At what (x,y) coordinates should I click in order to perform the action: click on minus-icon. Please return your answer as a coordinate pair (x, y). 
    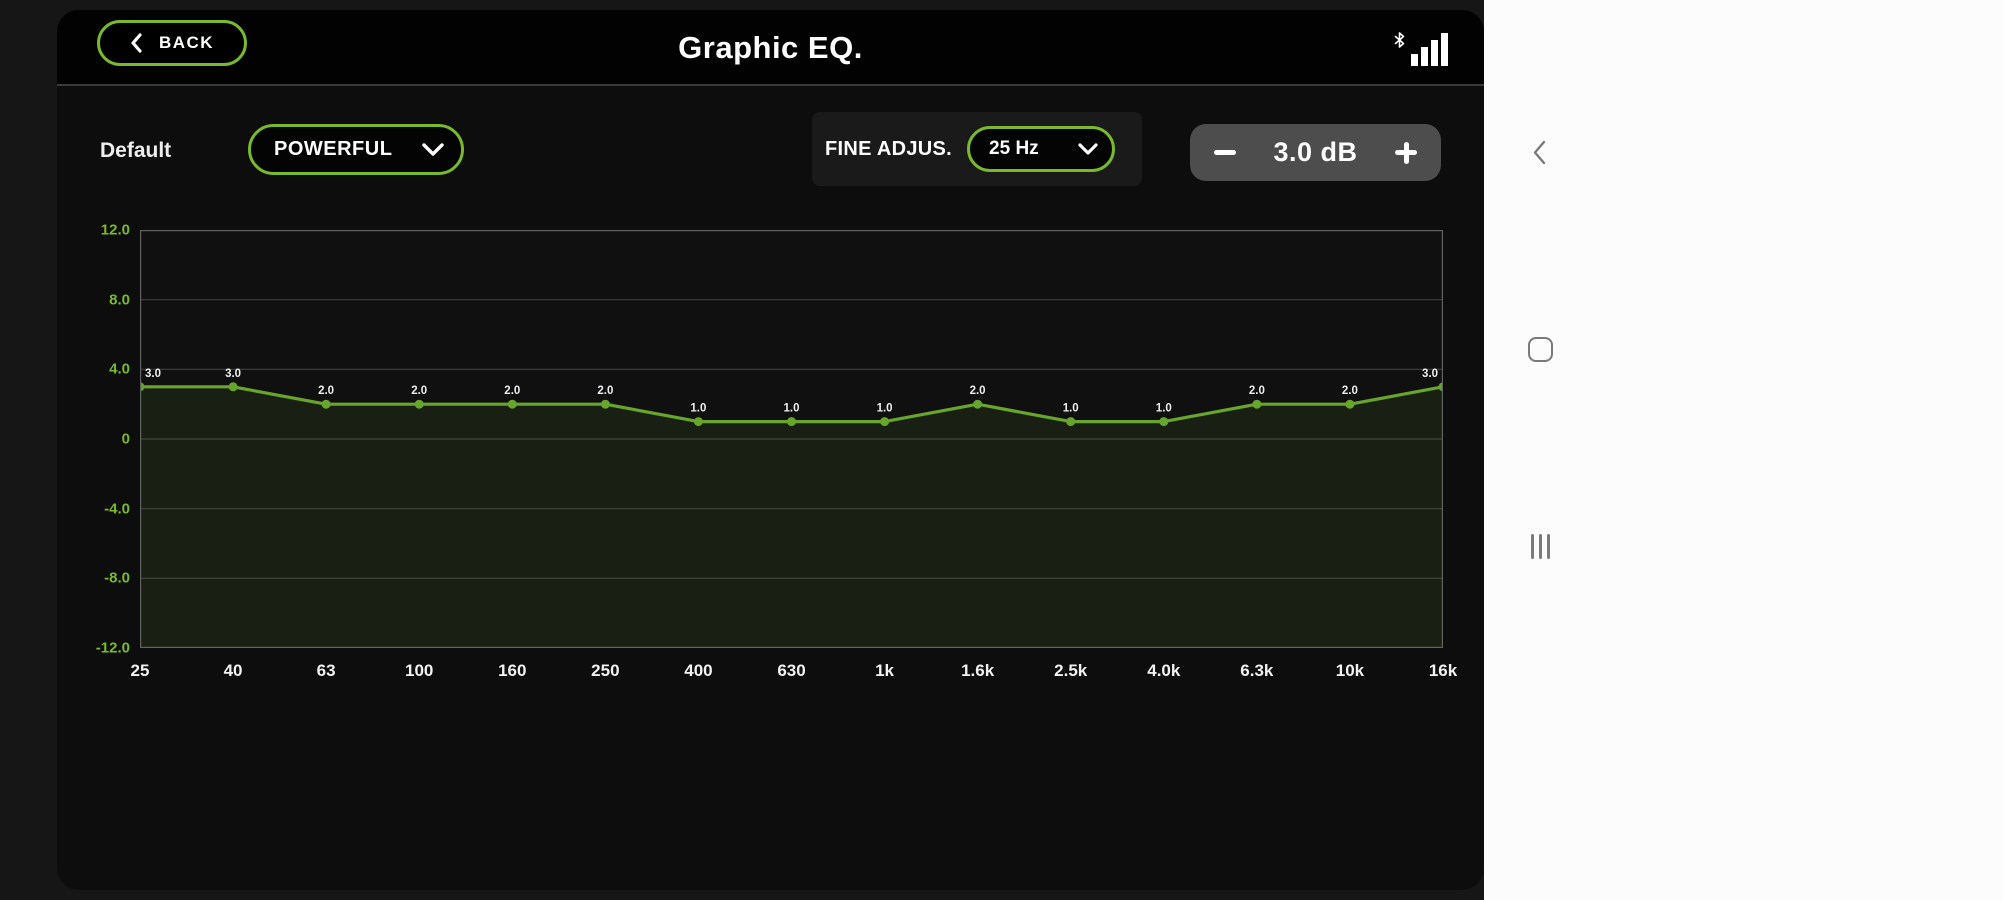
    Looking at the image, I should click on (1225, 152).